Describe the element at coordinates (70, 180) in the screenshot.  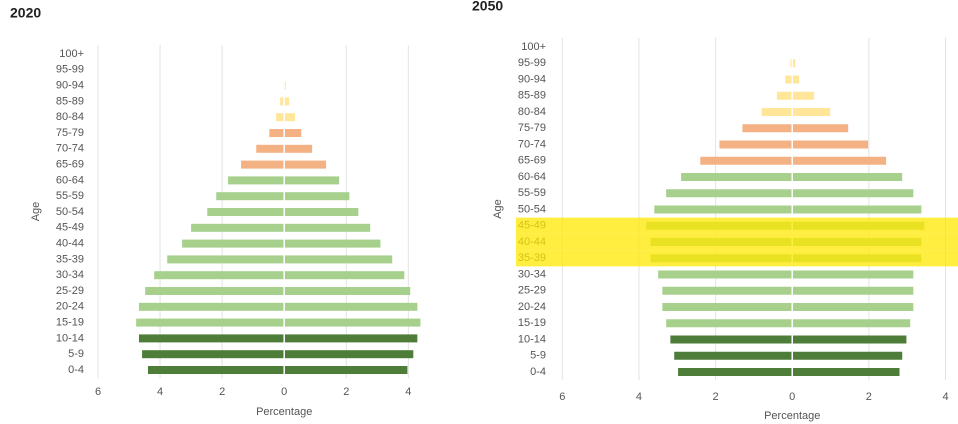
I see `y-tick-label: 60-64` at that location.